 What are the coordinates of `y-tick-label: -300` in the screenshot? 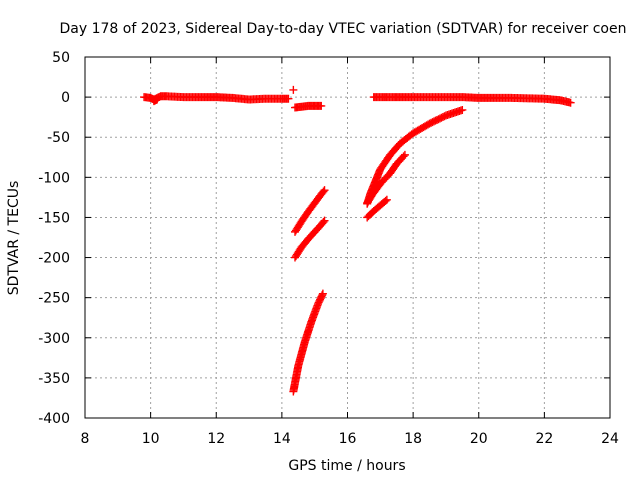 It's located at (54, 339).